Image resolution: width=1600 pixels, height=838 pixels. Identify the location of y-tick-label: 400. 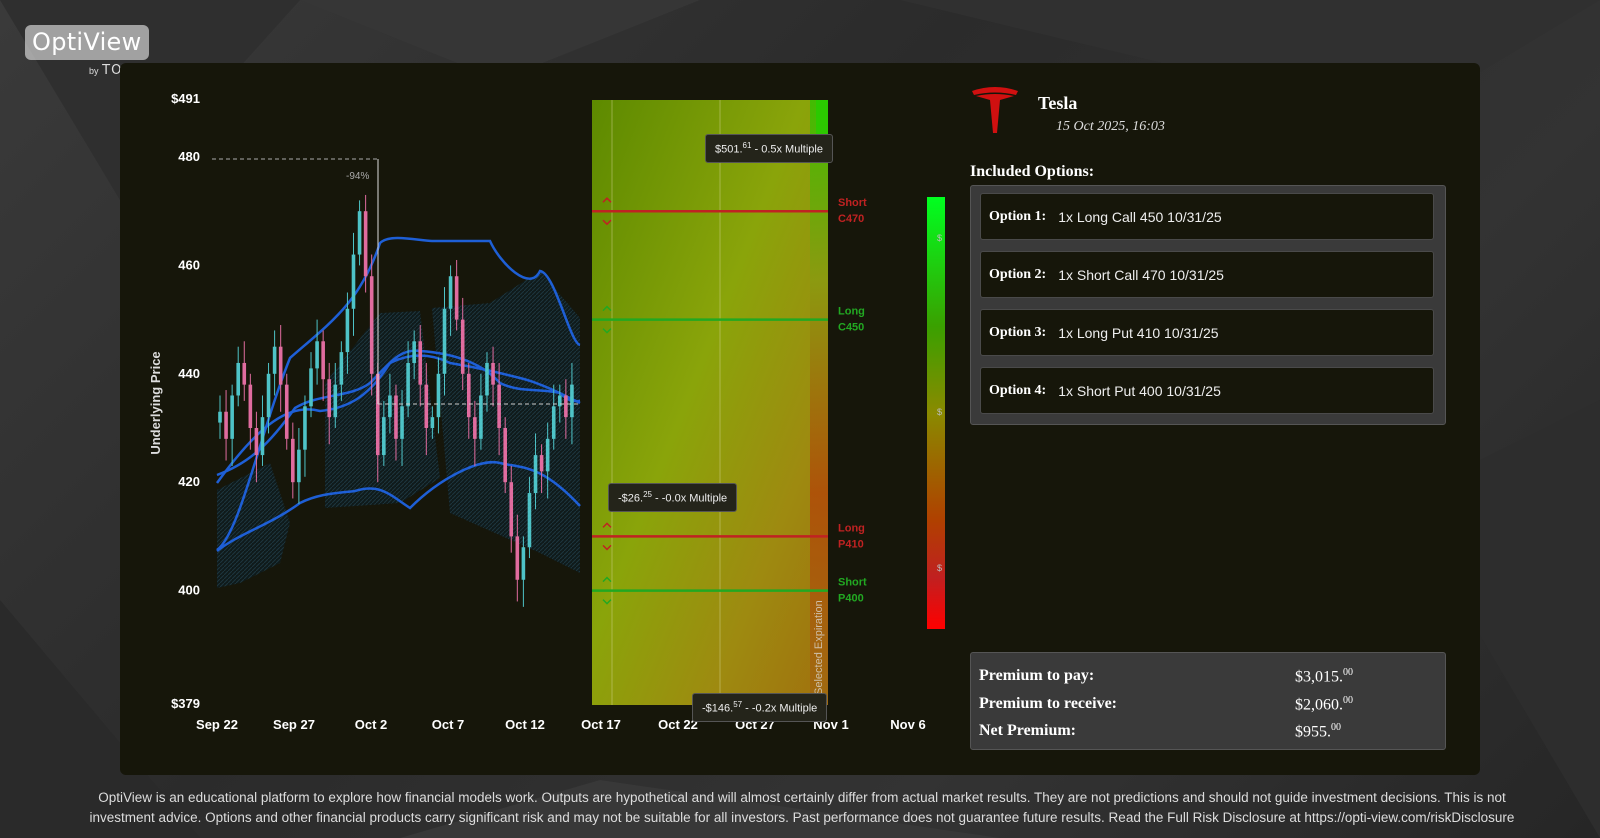
(189, 590).